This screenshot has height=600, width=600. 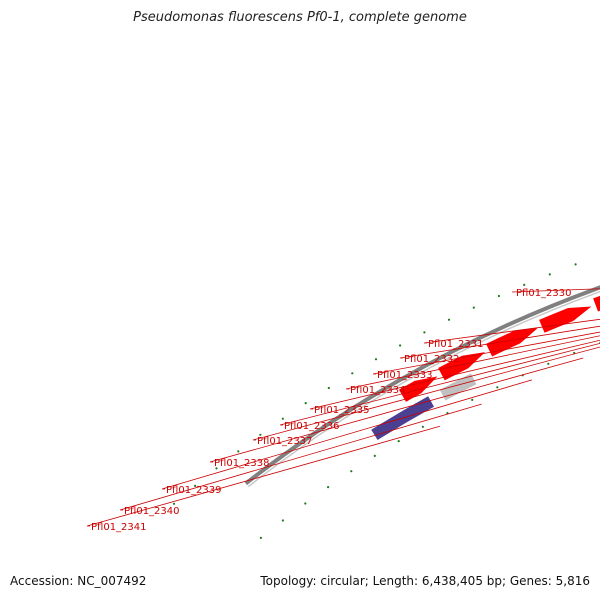 I want to click on gene-label: Pfl01_2332, so click(x=432, y=359).